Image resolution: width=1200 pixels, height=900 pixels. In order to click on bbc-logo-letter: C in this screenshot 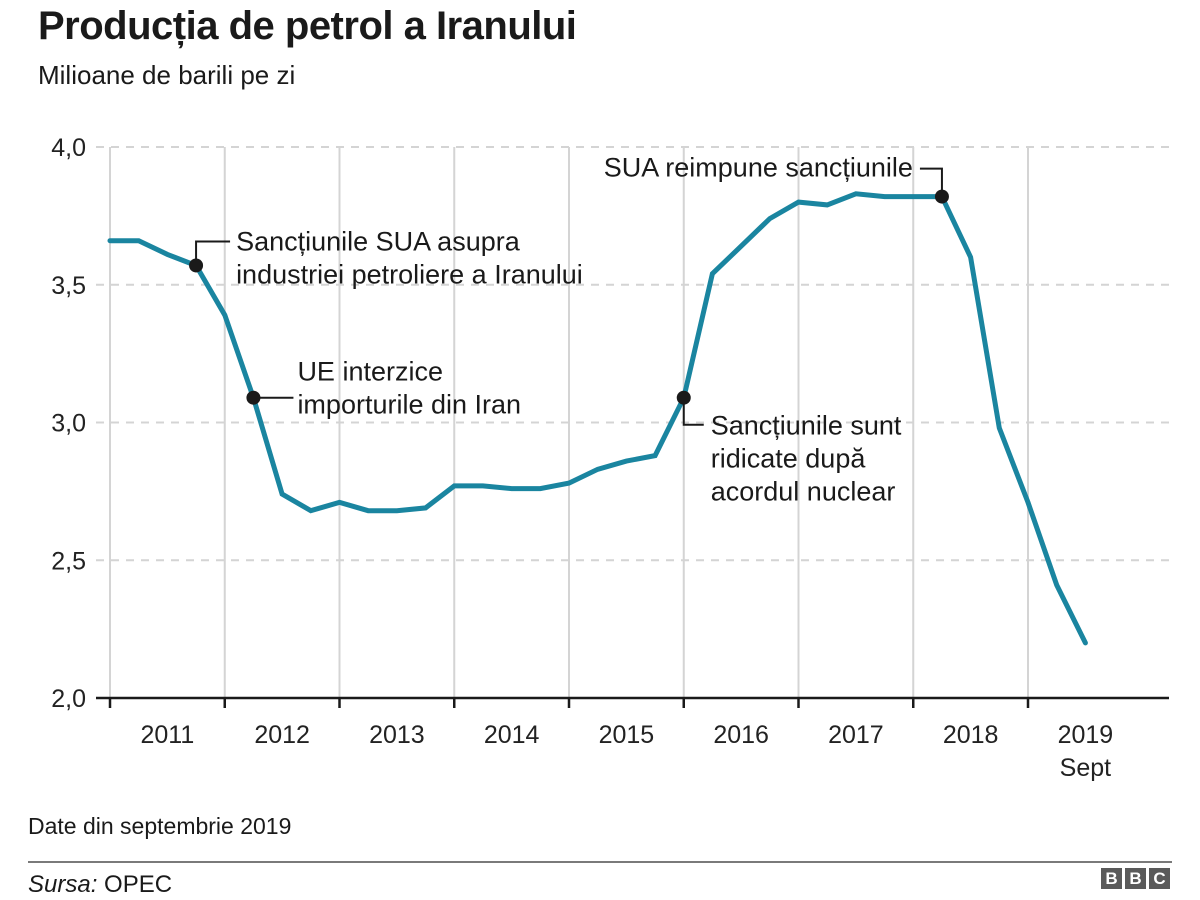, I will do `click(1159, 878)`.